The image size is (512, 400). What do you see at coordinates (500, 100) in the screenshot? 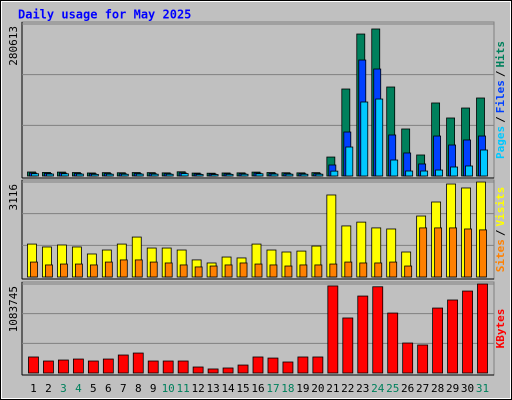
I see `legend: Pages / Files / Hits` at bounding box center [500, 100].